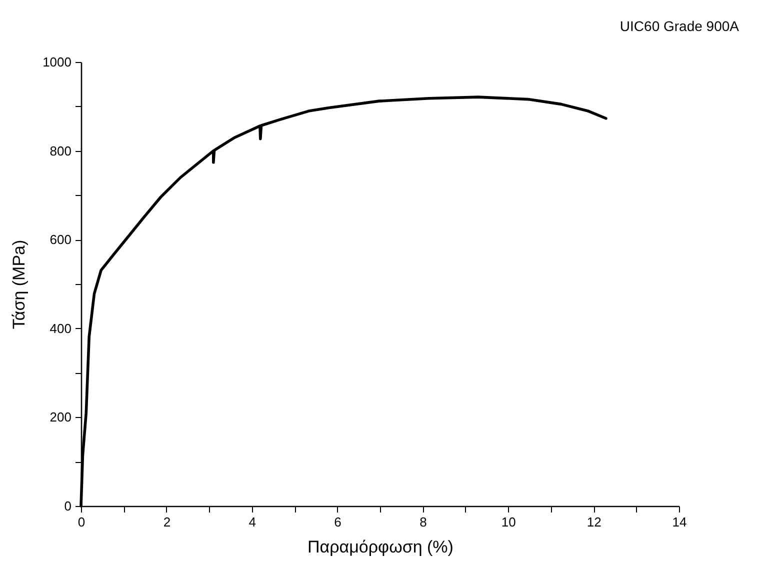 This screenshot has height=573, width=784. What do you see at coordinates (61, 417) in the screenshot?
I see `y-tick-label: 200` at bounding box center [61, 417].